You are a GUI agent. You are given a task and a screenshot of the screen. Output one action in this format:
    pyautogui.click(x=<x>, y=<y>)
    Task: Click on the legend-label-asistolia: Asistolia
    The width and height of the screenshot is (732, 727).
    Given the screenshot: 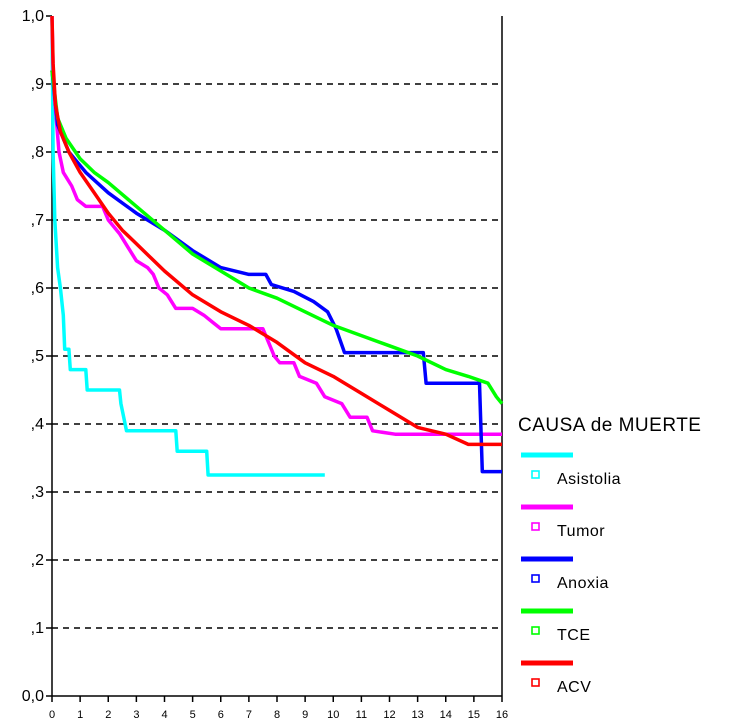 What is the action you would take?
    pyautogui.click(x=589, y=479)
    